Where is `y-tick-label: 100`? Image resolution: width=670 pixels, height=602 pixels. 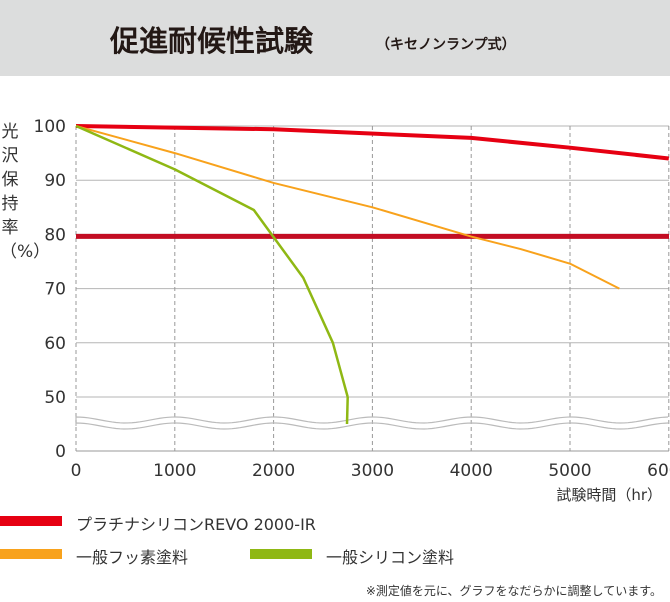
y-tick-label: 100 is located at coordinates (50, 127).